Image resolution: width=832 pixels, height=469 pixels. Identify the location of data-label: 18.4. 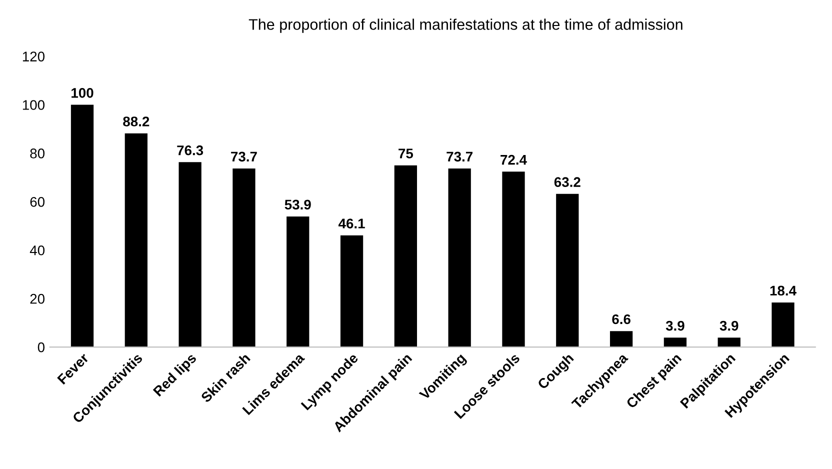
(783, 291).